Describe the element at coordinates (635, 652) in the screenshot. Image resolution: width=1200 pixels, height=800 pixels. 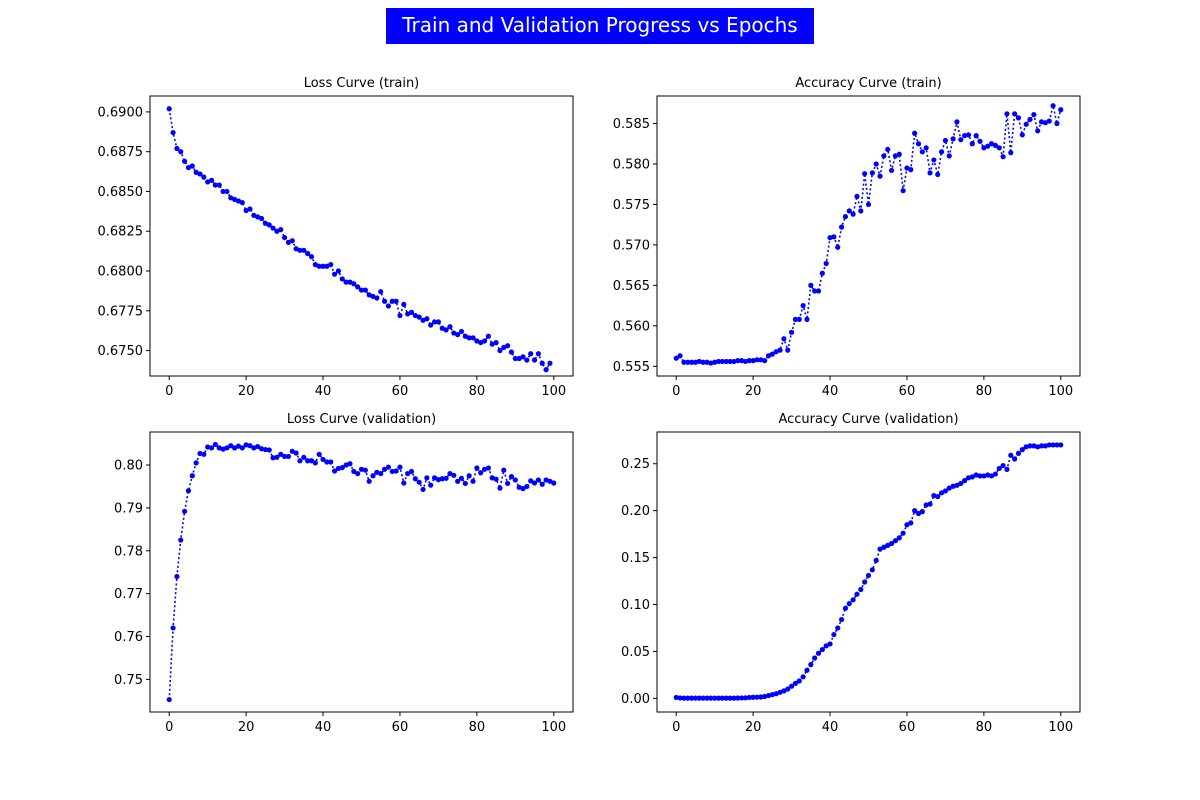
I see `y-tick-label: 0.05` at that location.